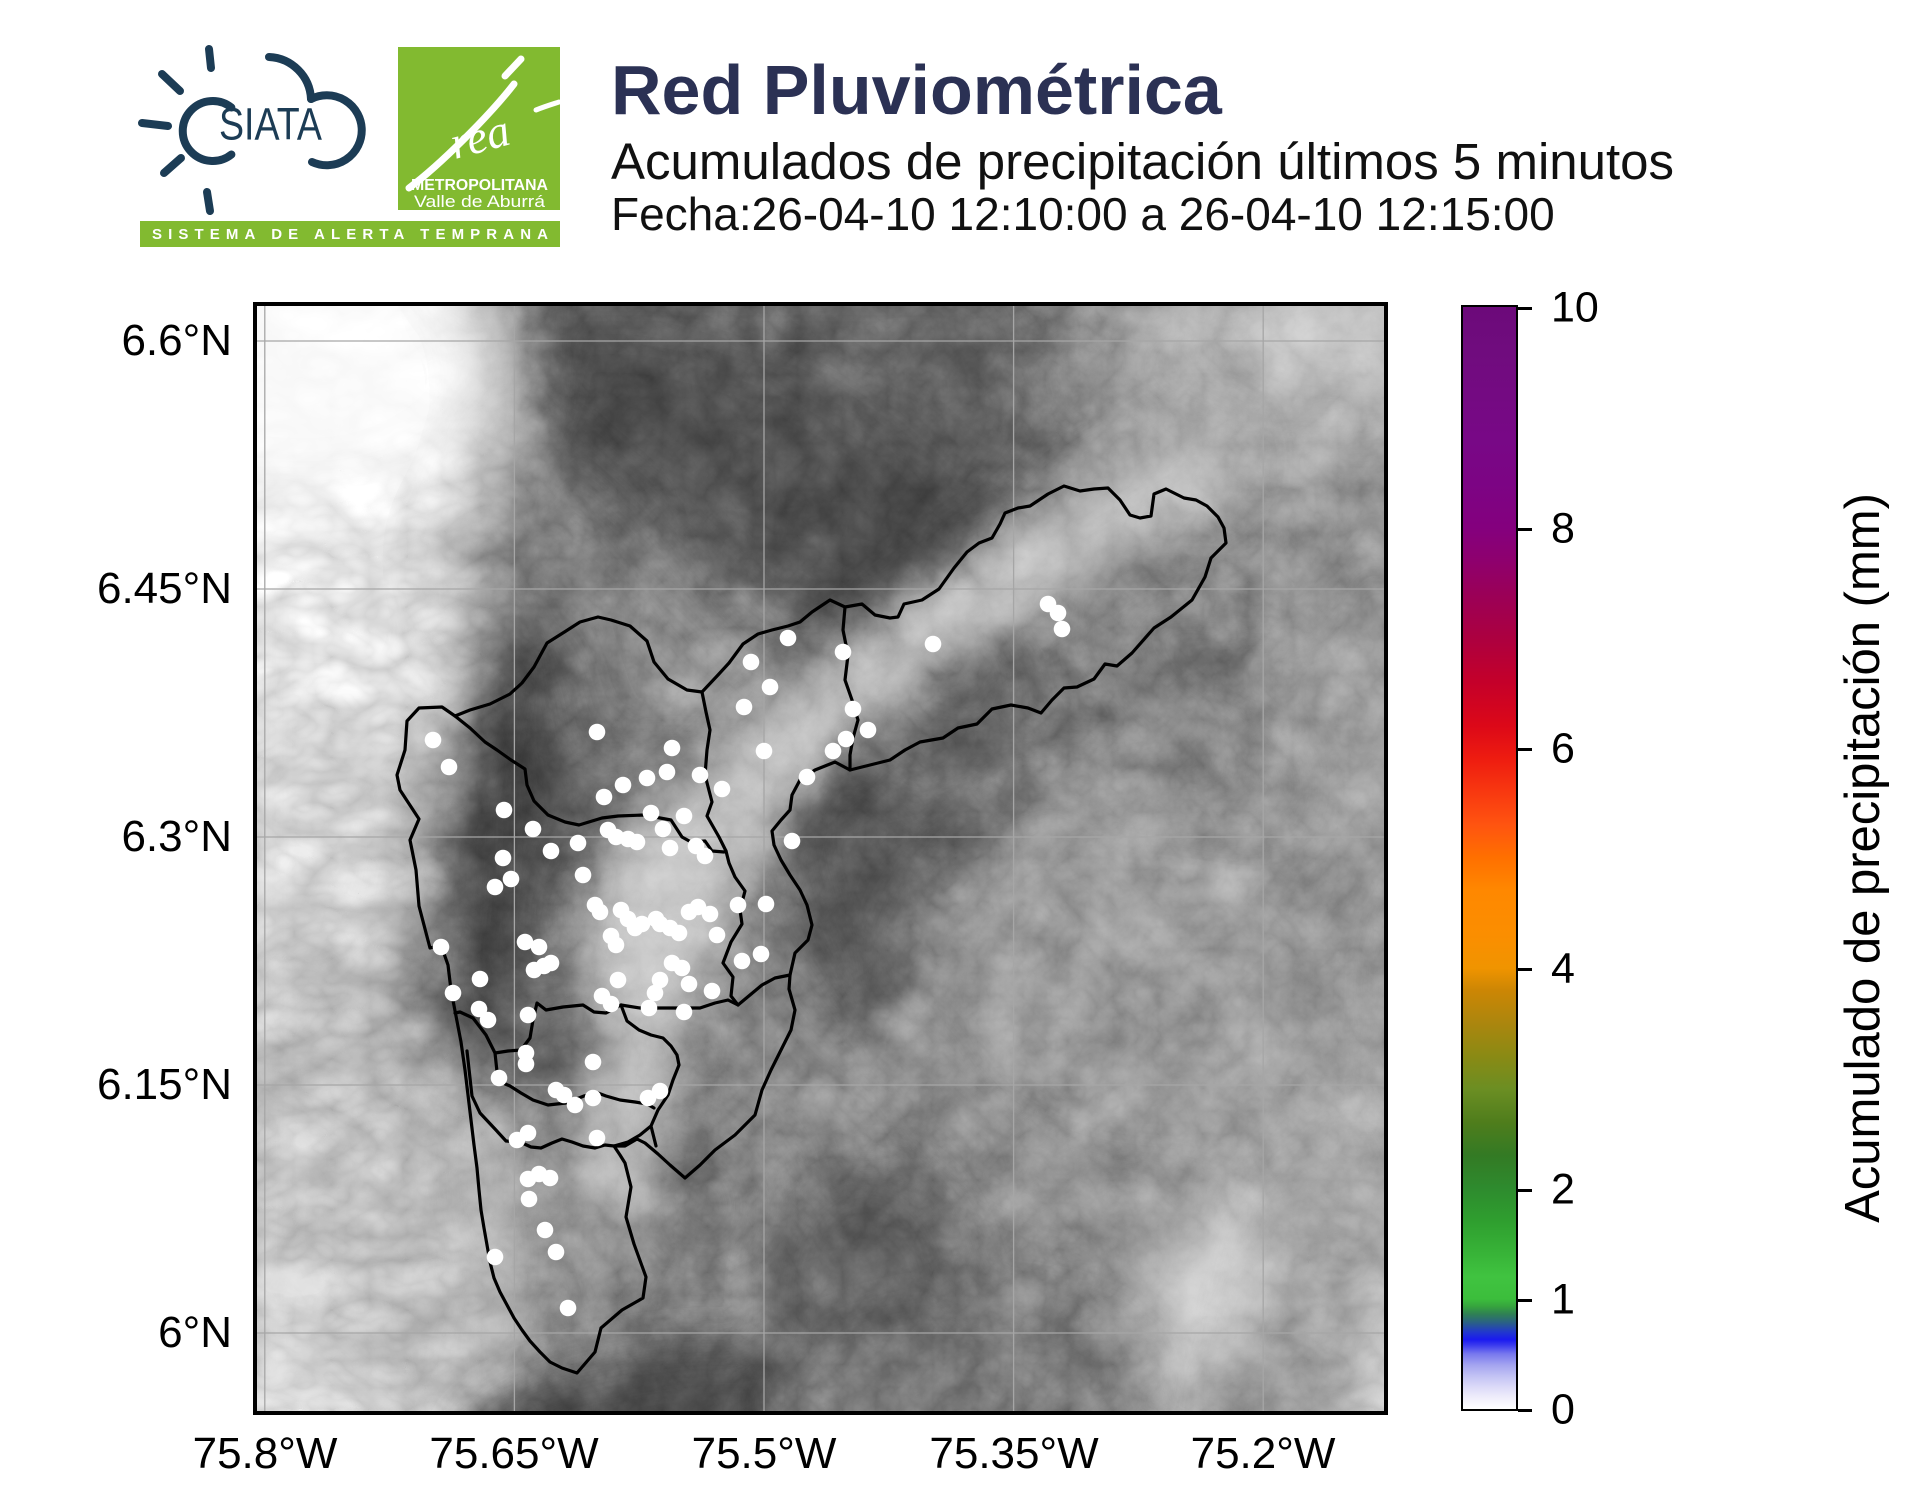 The width and height of the screenshot is (1925, 1506). What do you see at coordinates (270, 124) in the screenshot?
I see `svg-text: SIATA` at bounding box center [270, 124].